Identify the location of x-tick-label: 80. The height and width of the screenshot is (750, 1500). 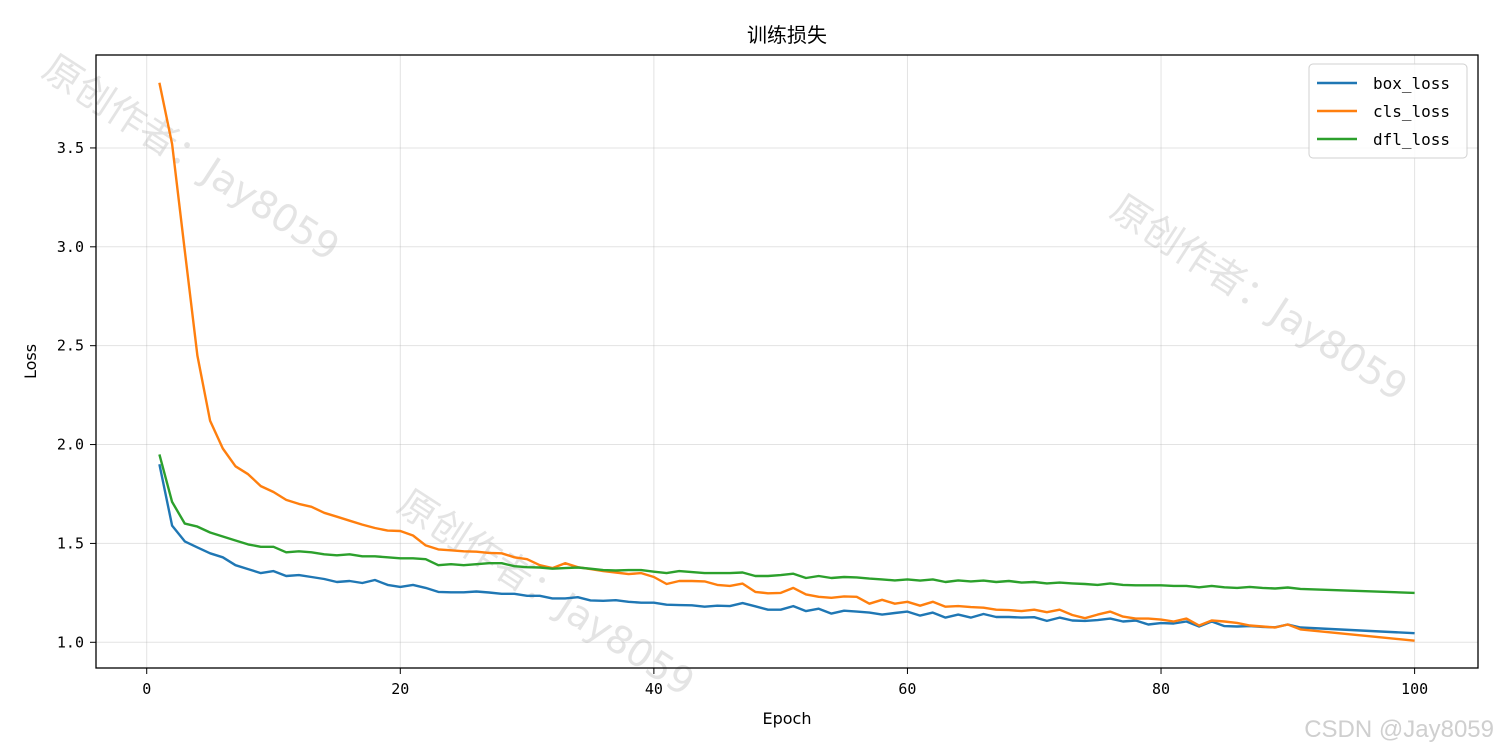
(1161, 689).